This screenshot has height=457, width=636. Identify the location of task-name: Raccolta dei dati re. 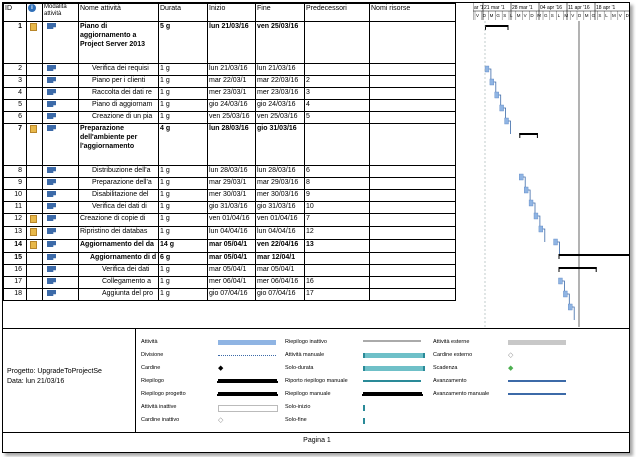
(118, 93).